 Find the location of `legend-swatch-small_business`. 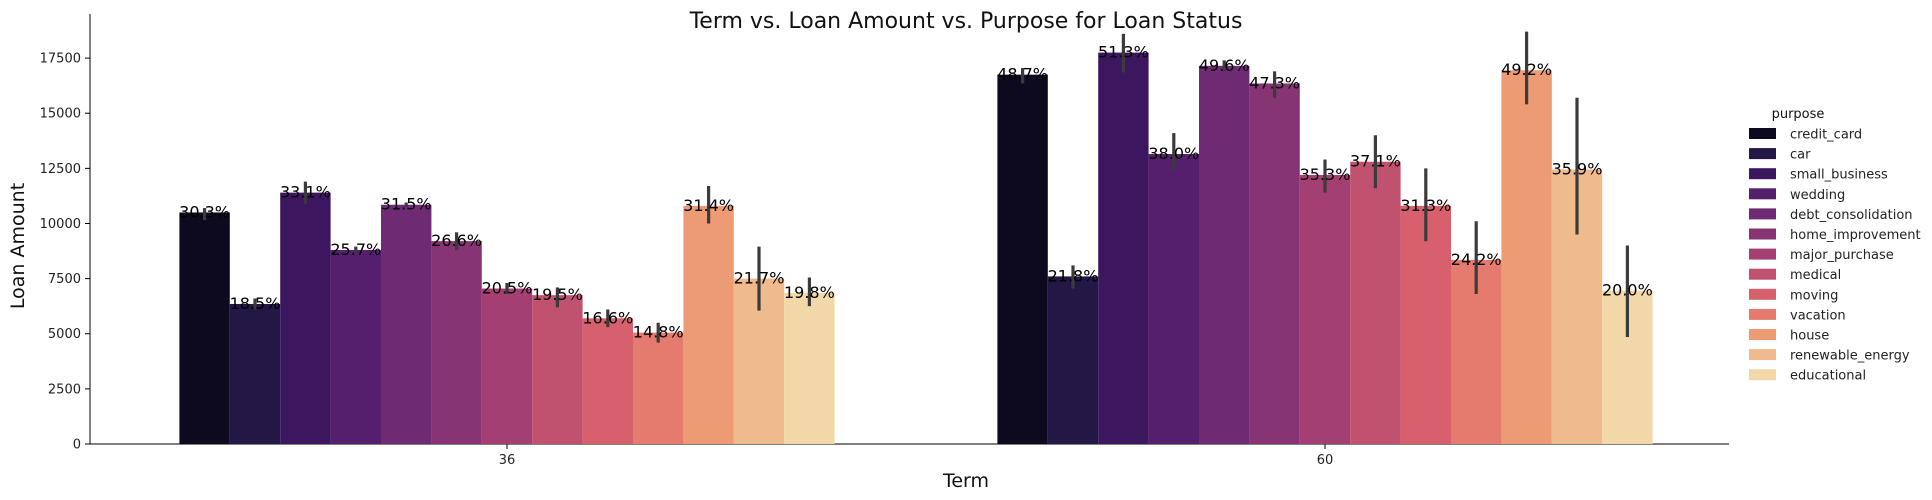

legend-swatch-small_business is located at coordinates (1762, 174).